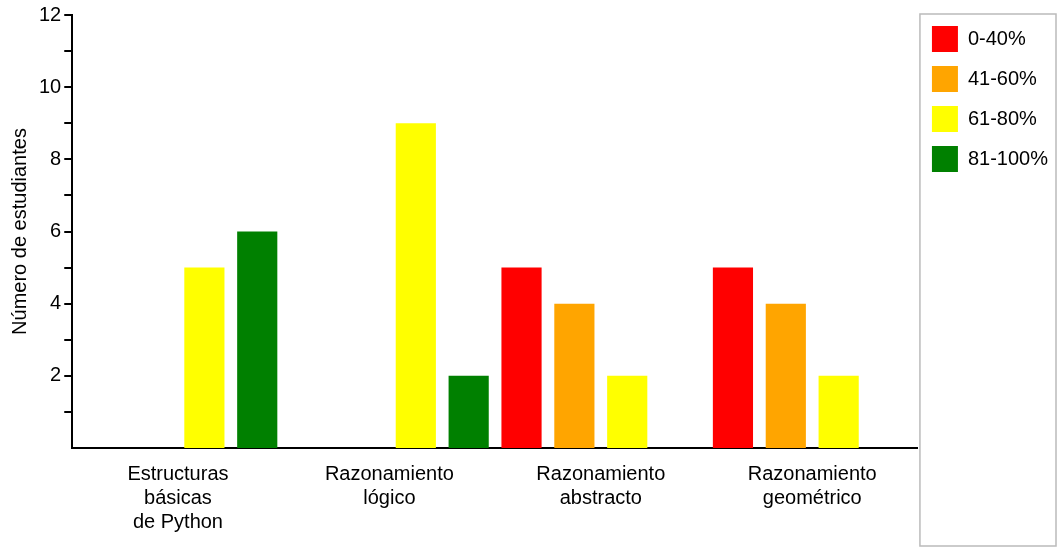 This screenshot has height=552, width=1060. Describe the element at coordinates (1002, 77) in the screenshot. I see `legend-label: 41-60%` at that location.